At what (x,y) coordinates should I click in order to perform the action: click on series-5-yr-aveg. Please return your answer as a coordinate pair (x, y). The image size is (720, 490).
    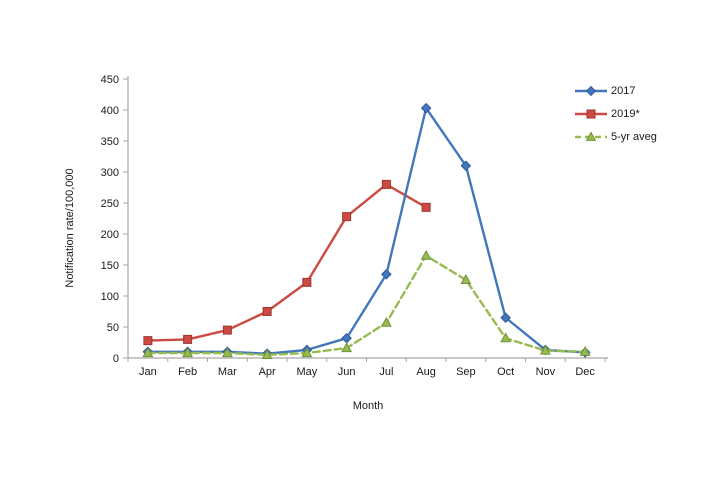
    Looking at the image, I should click on (366, 304).